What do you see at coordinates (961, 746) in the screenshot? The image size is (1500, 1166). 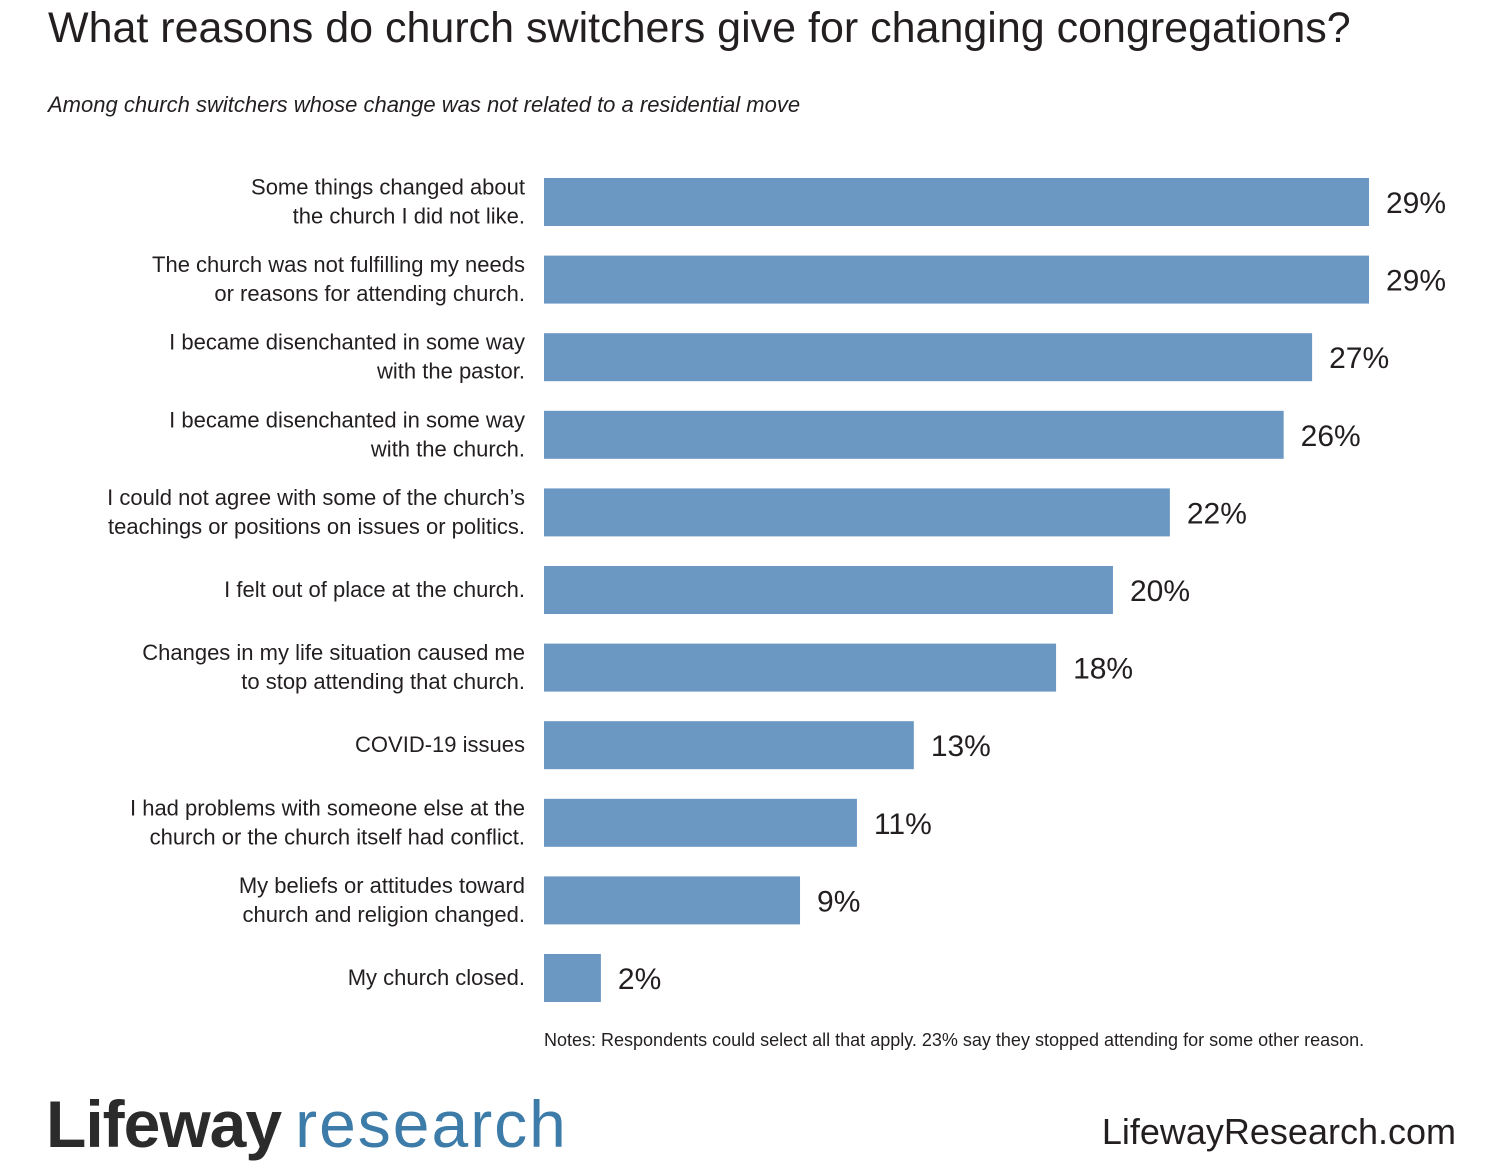 I see `value-label-8: 13%` at bounding box center [961, 746].